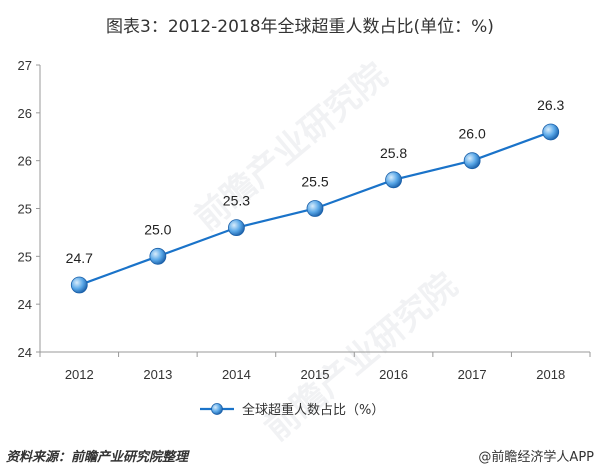 Image resolution: width=600 pixels, height=475 pixels. Describe the element at coordinates (550, 374) in the screenshot. I see `x-tick-label: 2018` at that location.